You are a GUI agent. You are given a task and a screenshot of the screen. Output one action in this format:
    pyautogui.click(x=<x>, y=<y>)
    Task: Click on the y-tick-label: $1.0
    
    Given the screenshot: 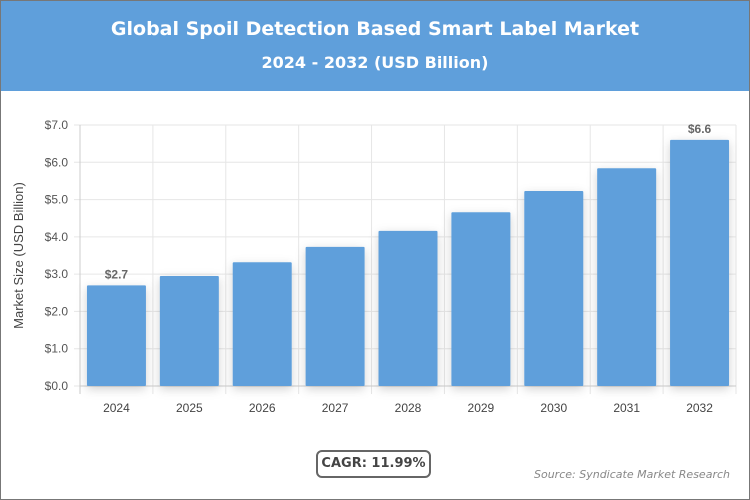 What is the action you would take?
    pyautogui.click(x=57, y=349)
    